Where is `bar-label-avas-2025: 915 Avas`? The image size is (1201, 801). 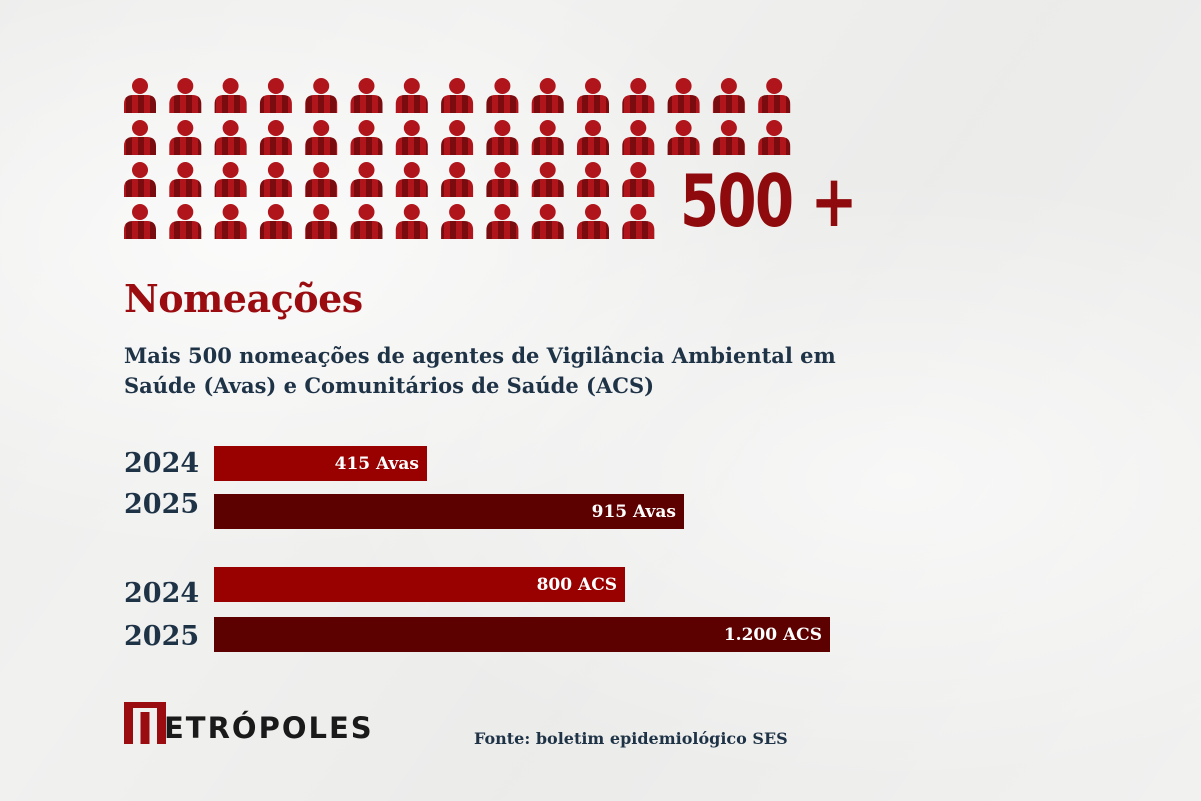
bar-label-avas-2025: 915 Avas is located at coordinates (633, 511).